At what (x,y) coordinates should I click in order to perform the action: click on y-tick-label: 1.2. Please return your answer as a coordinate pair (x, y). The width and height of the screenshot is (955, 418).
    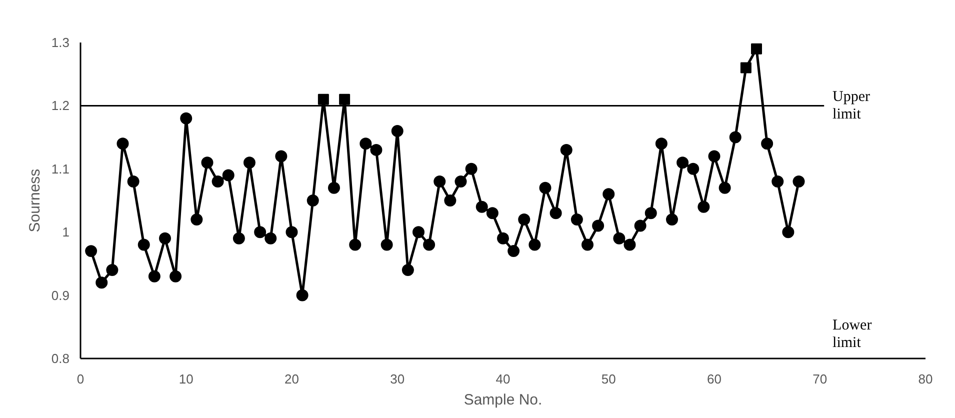
    Looking at the image, I should click on (60, 106).